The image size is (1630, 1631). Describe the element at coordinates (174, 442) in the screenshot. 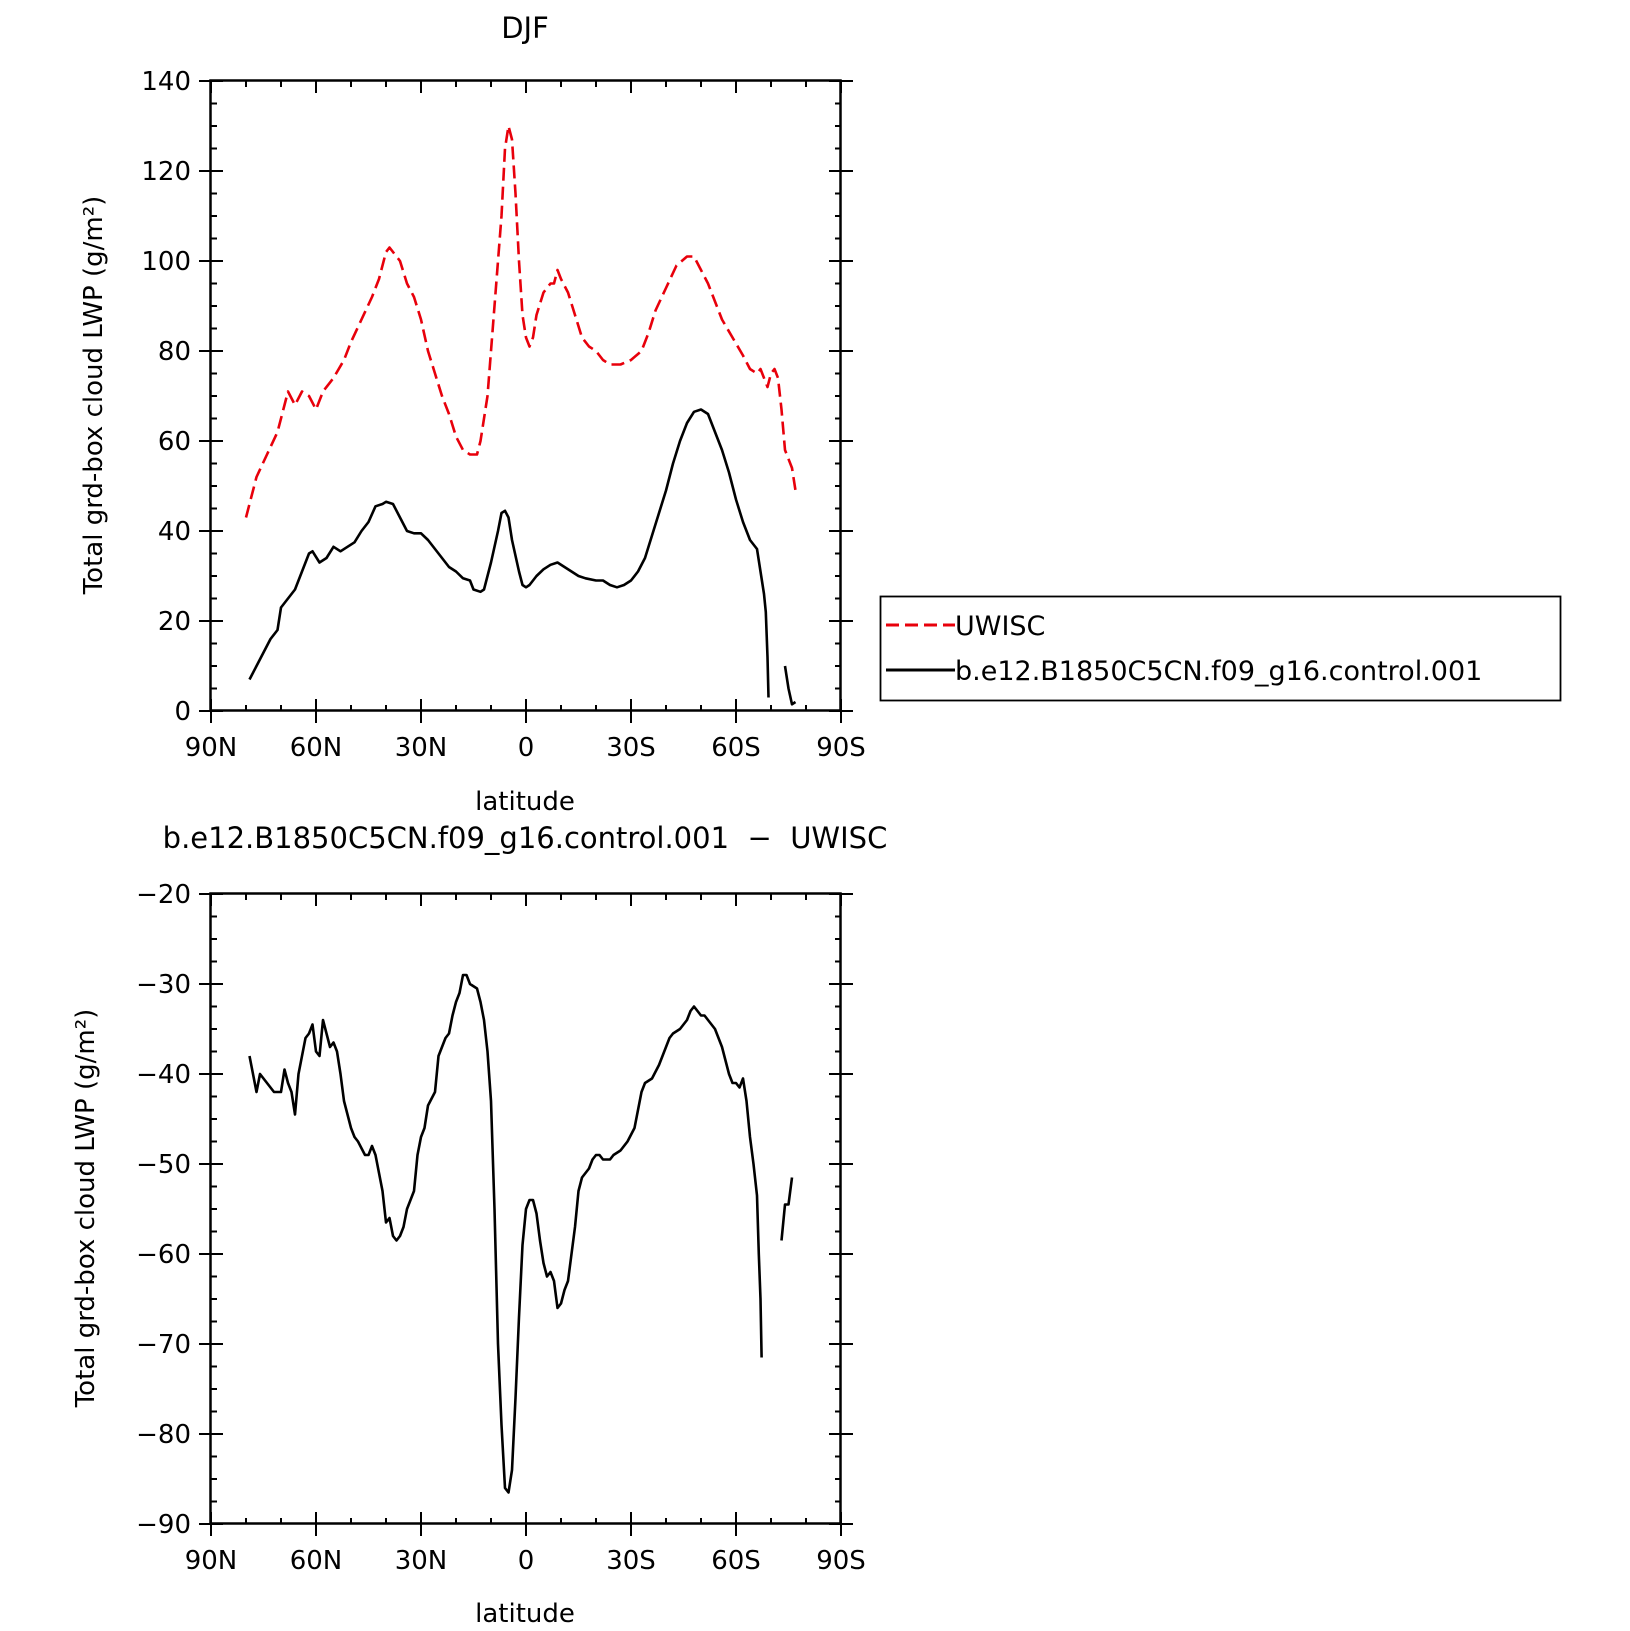

I see `y-tick-label: 60` at that location.